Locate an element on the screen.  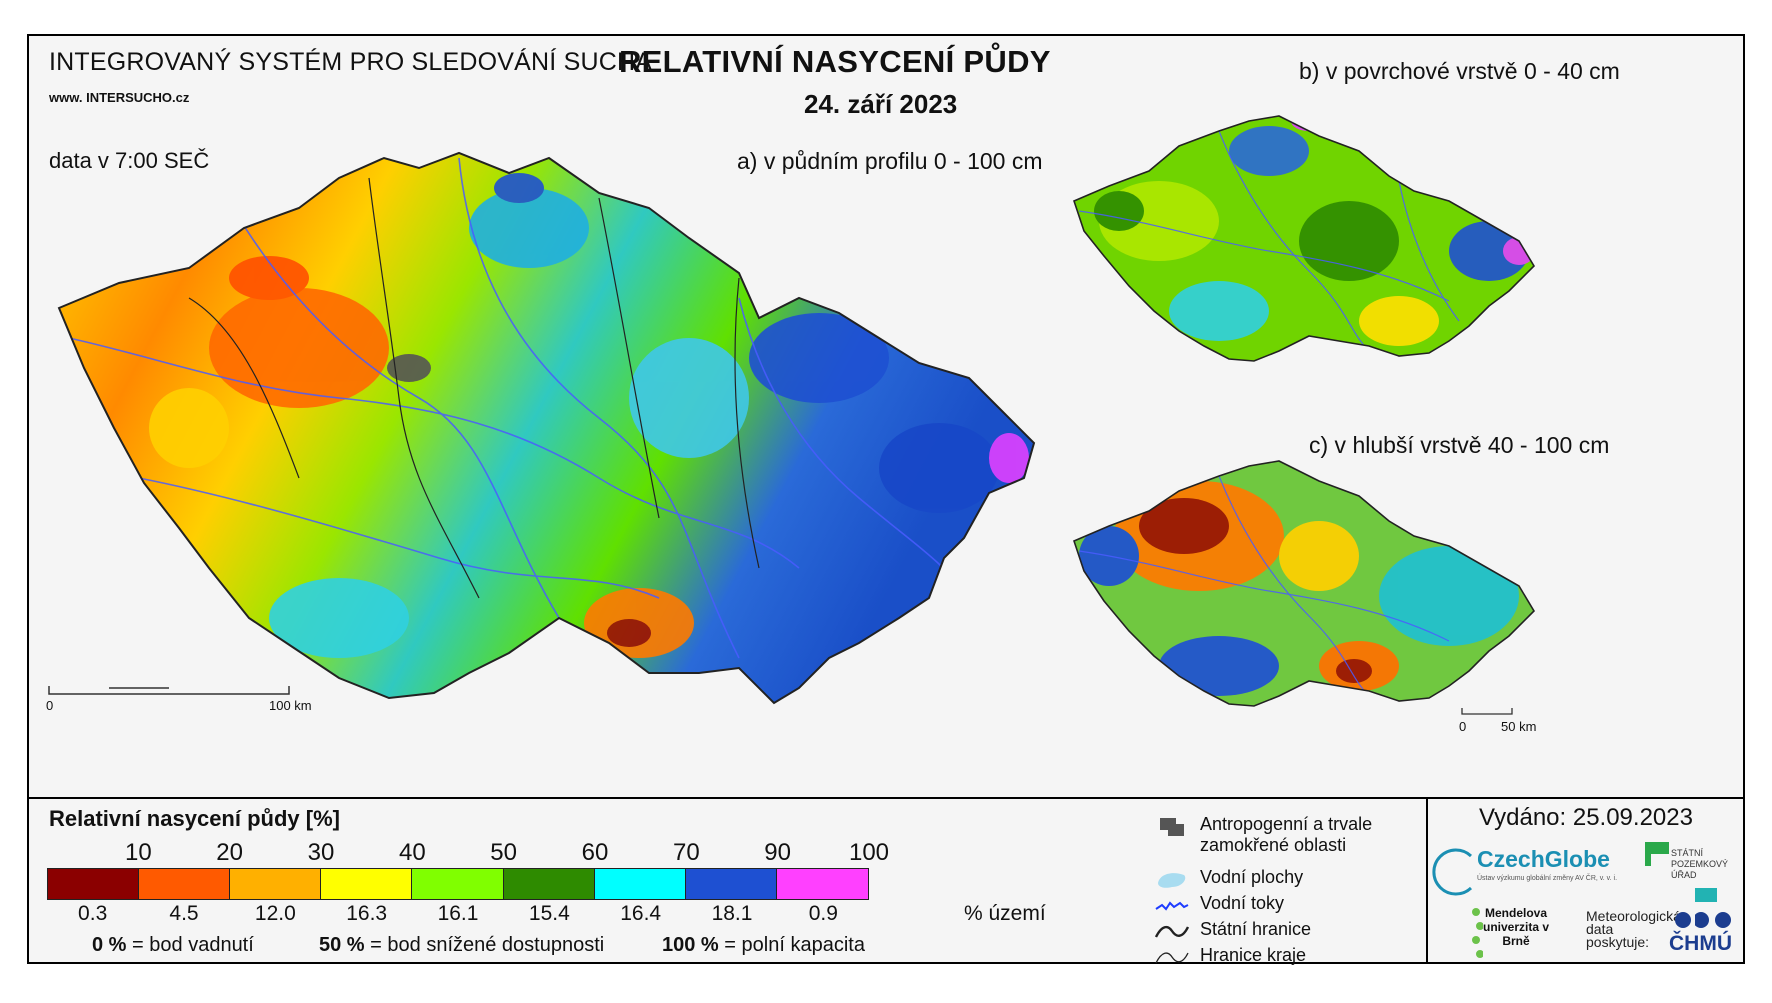
map-a-title: a) v půdním profilu 0 - 100 cm is located at coordinates (890, 161).